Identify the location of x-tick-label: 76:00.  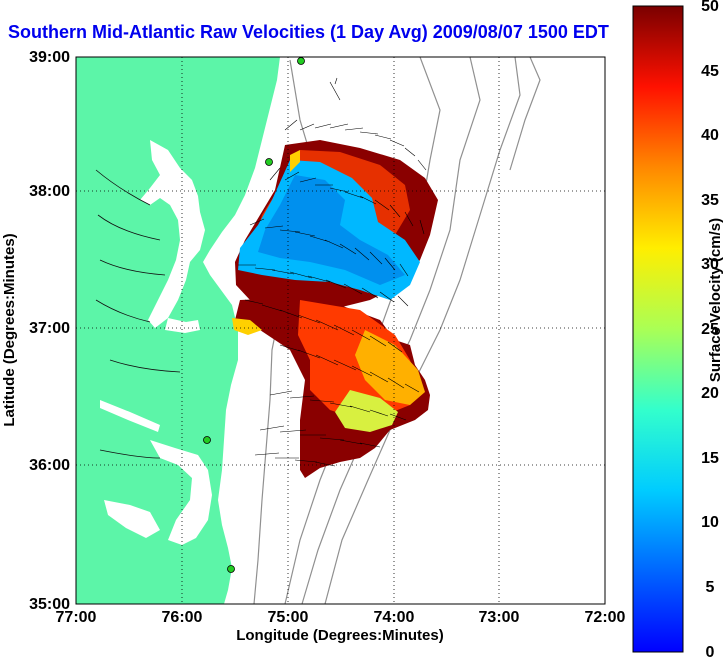
(182, 617).